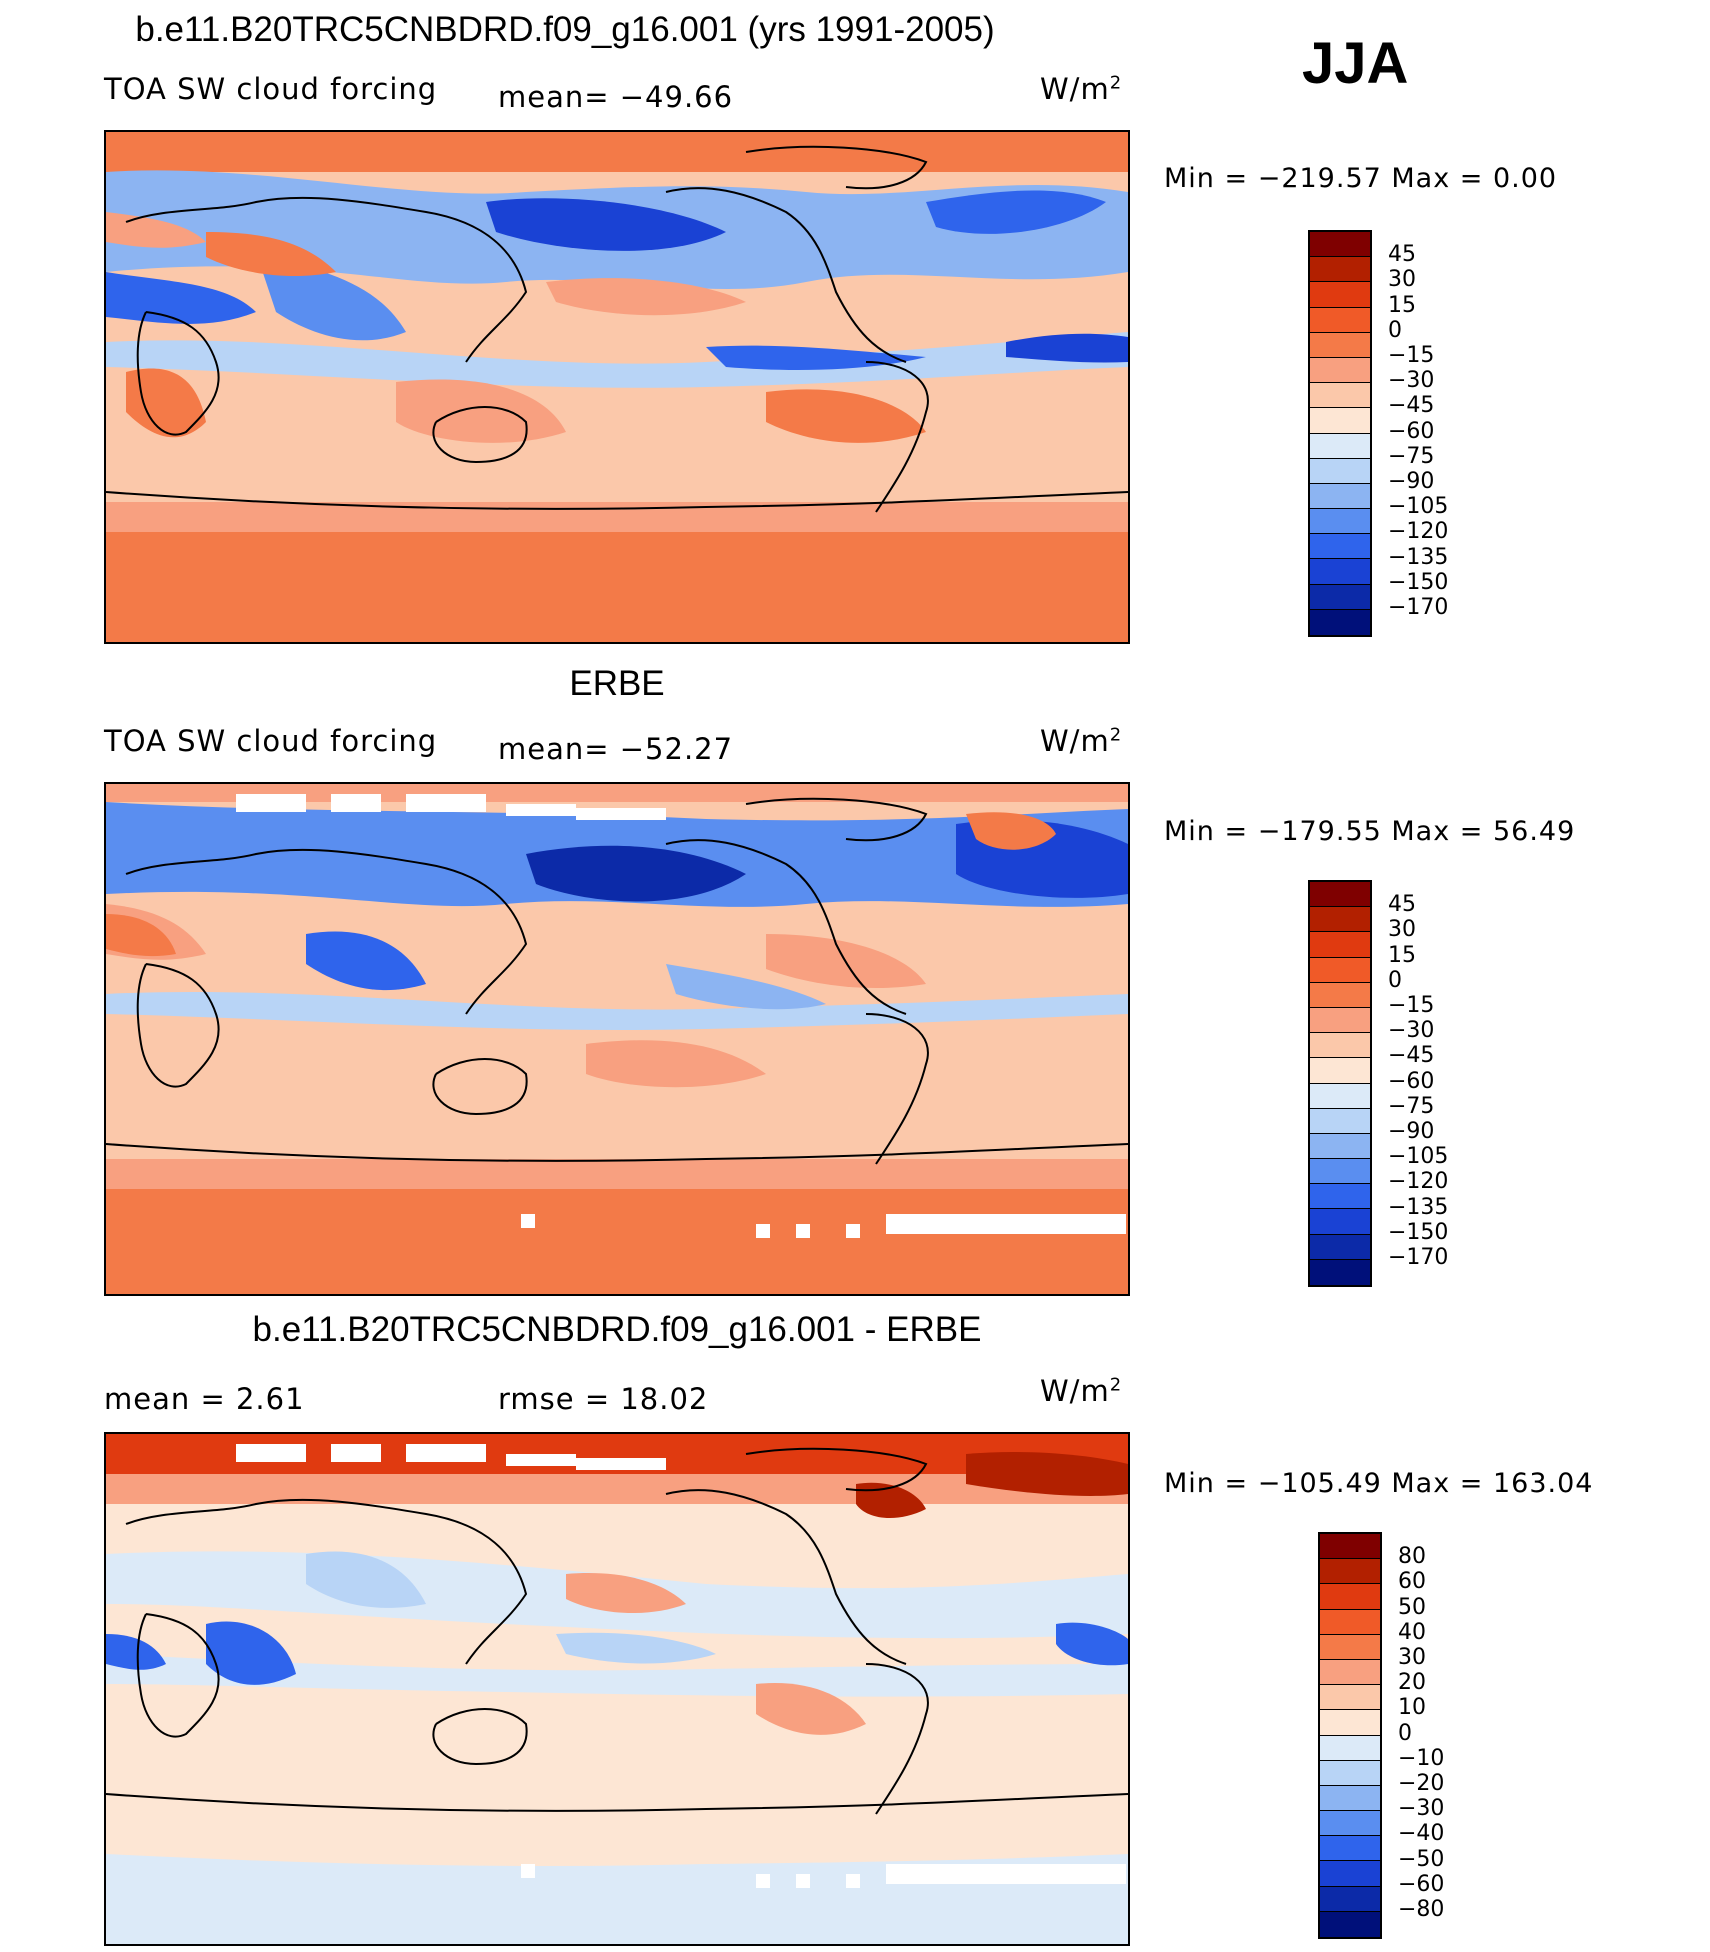  Describe the element at coordinates (1421, 1859) in the screenshot. I see `colorbar-tick-label: −50` at that location.